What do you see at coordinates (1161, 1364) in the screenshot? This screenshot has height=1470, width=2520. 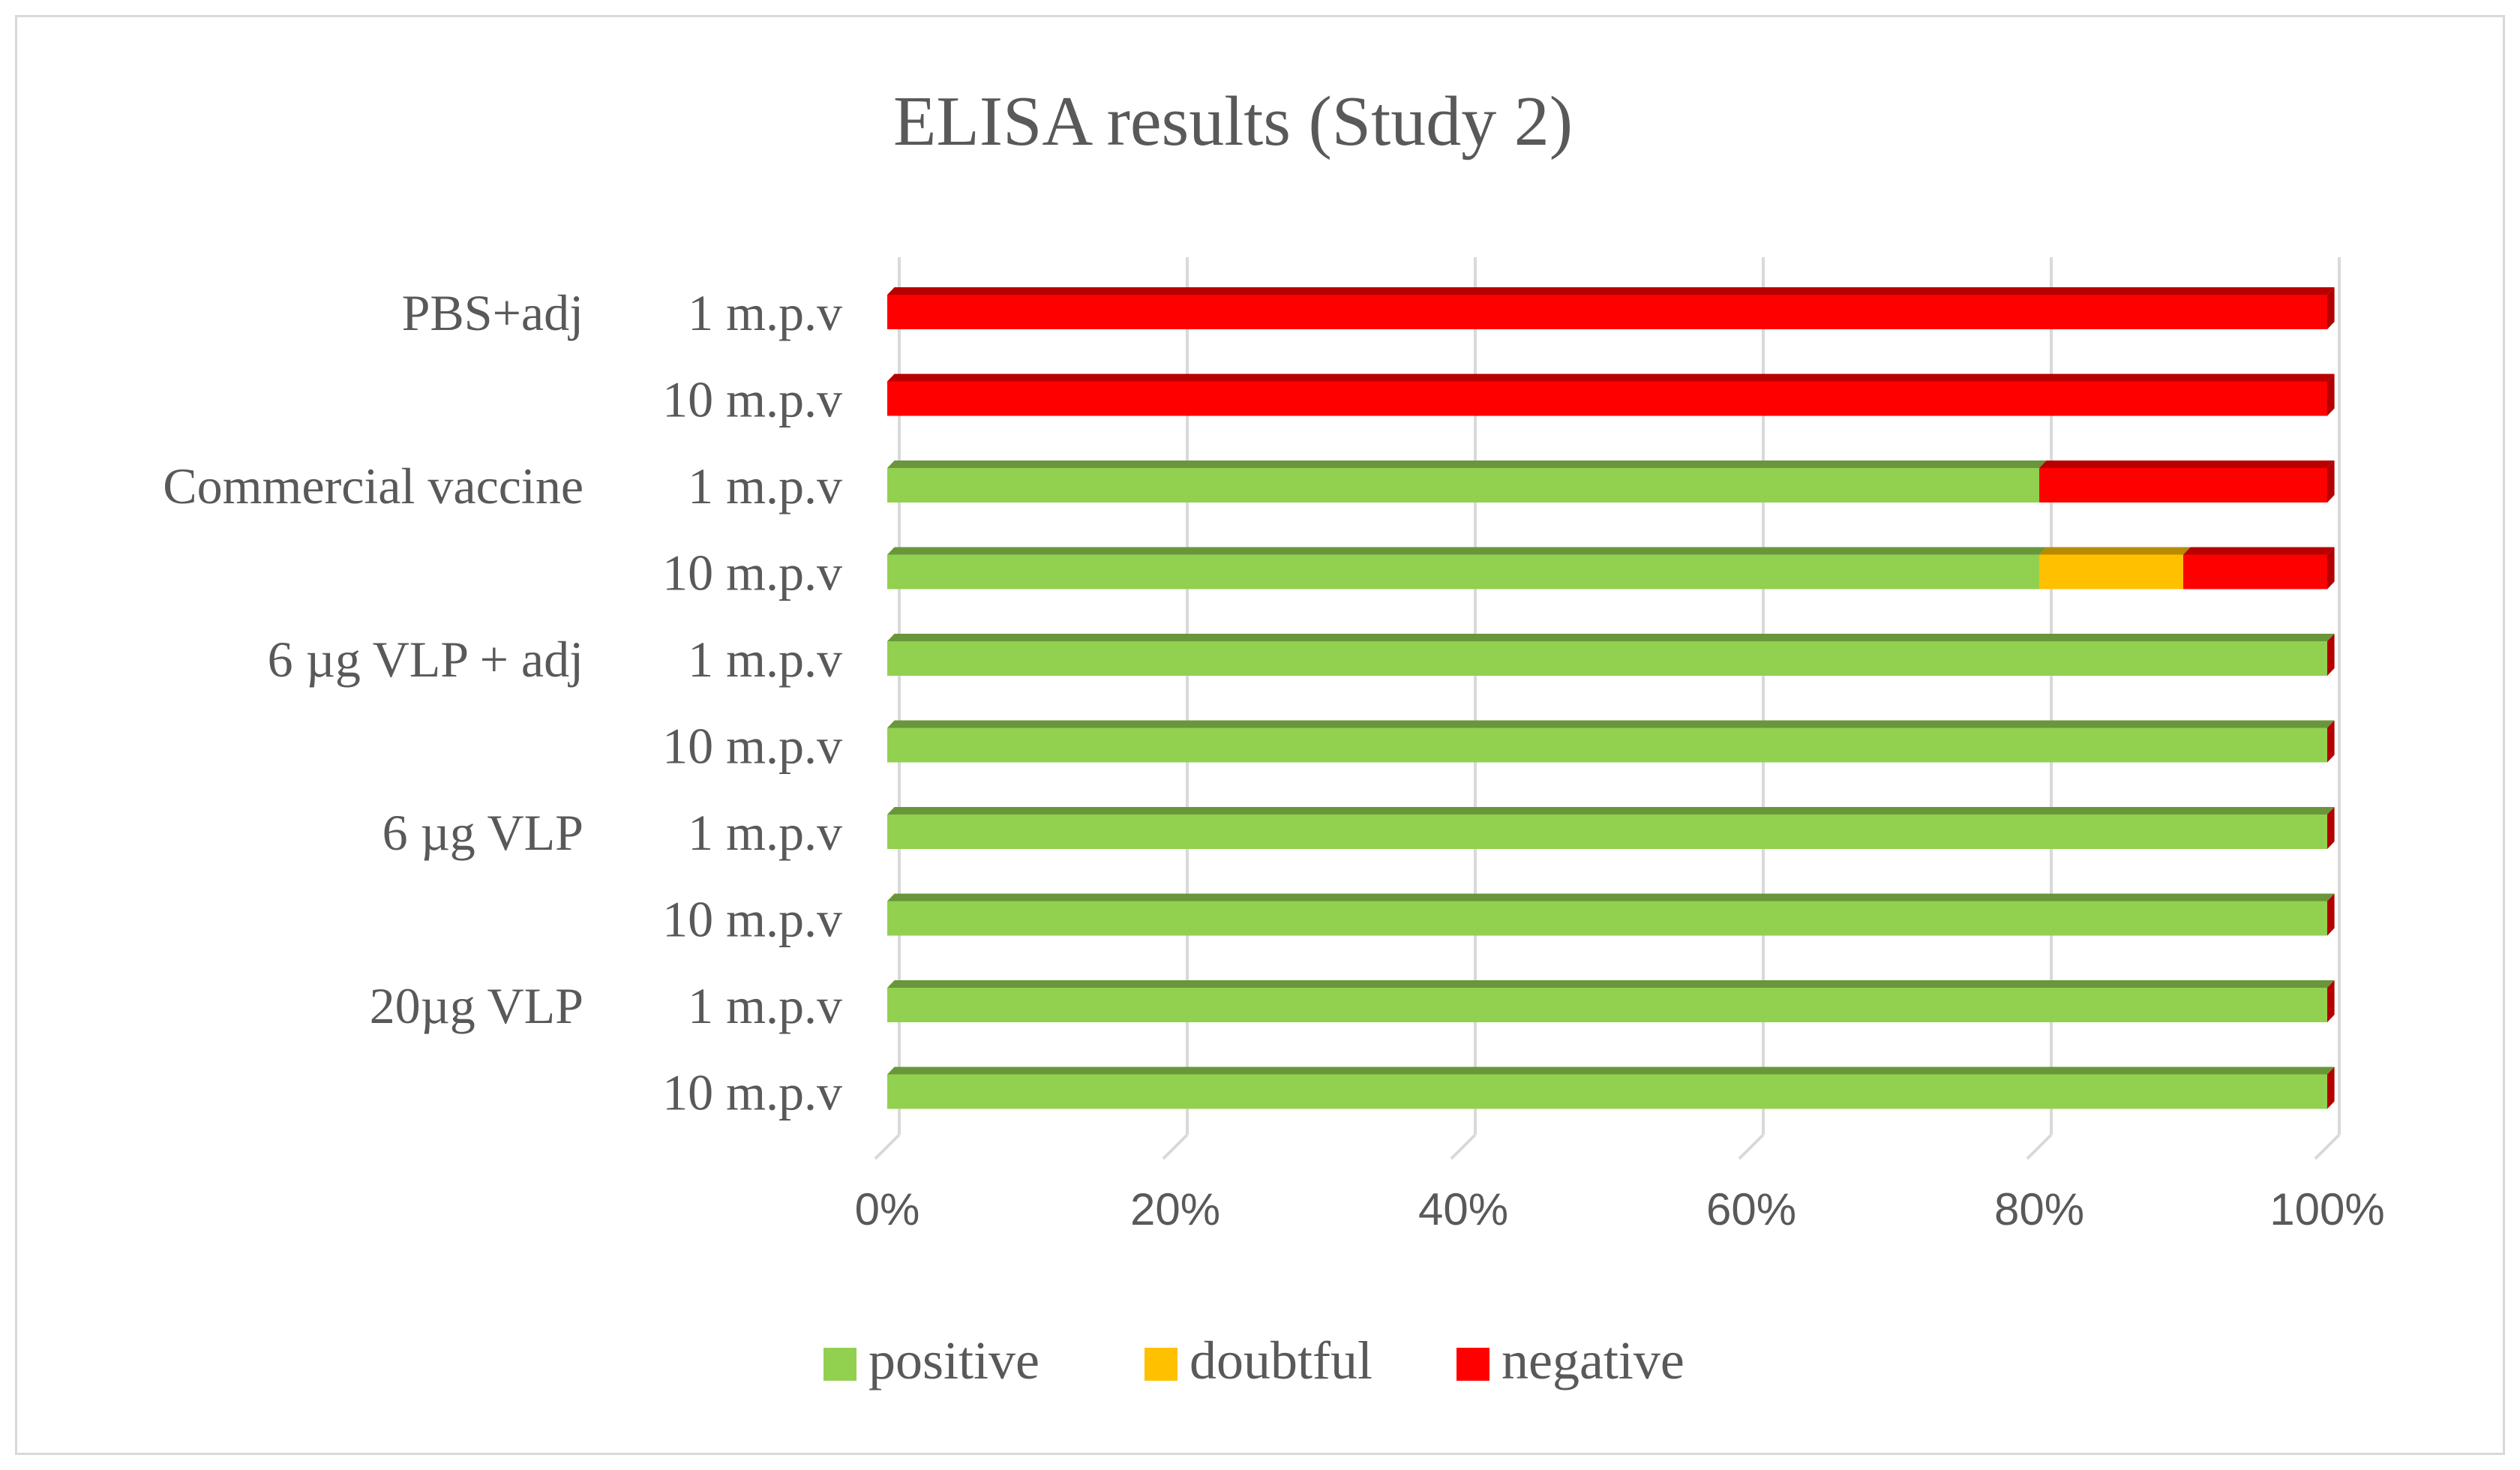 I see `legend-swatch-doubtful` at bounding box center [1161, 1364].